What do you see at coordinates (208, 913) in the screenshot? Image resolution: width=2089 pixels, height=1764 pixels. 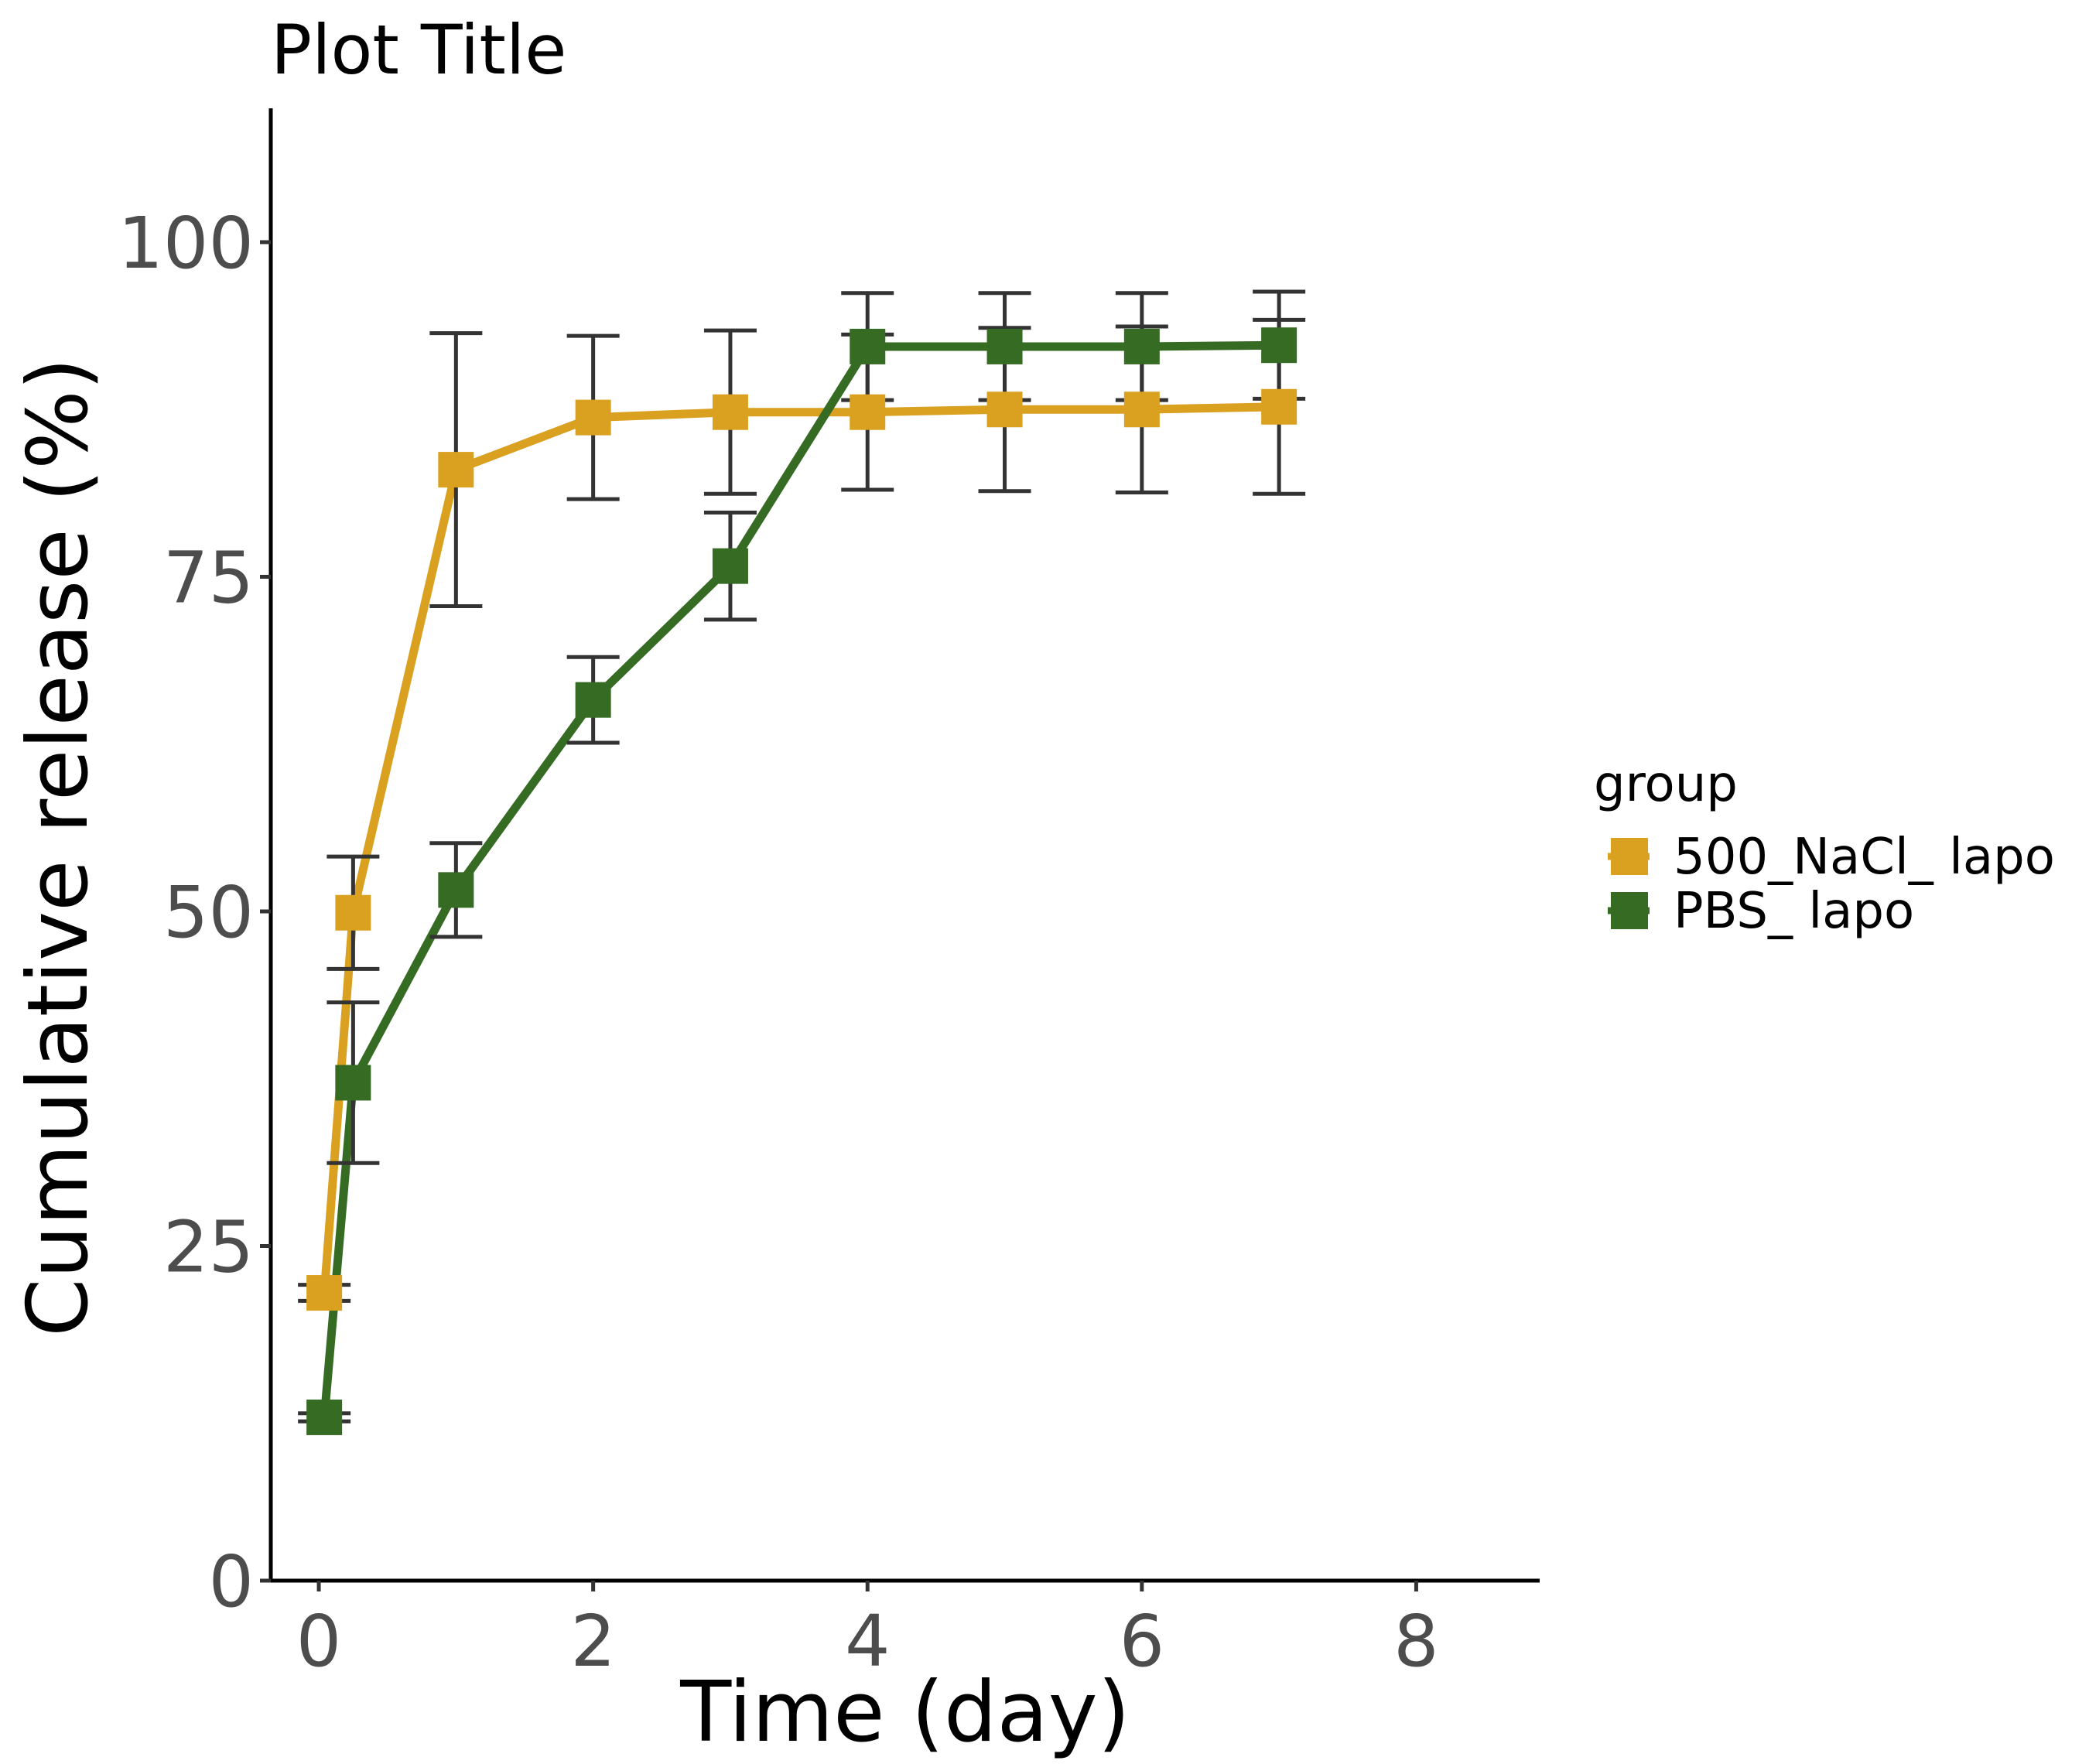 I see `y-tick-label: 50` at bounding box center [208, 913].